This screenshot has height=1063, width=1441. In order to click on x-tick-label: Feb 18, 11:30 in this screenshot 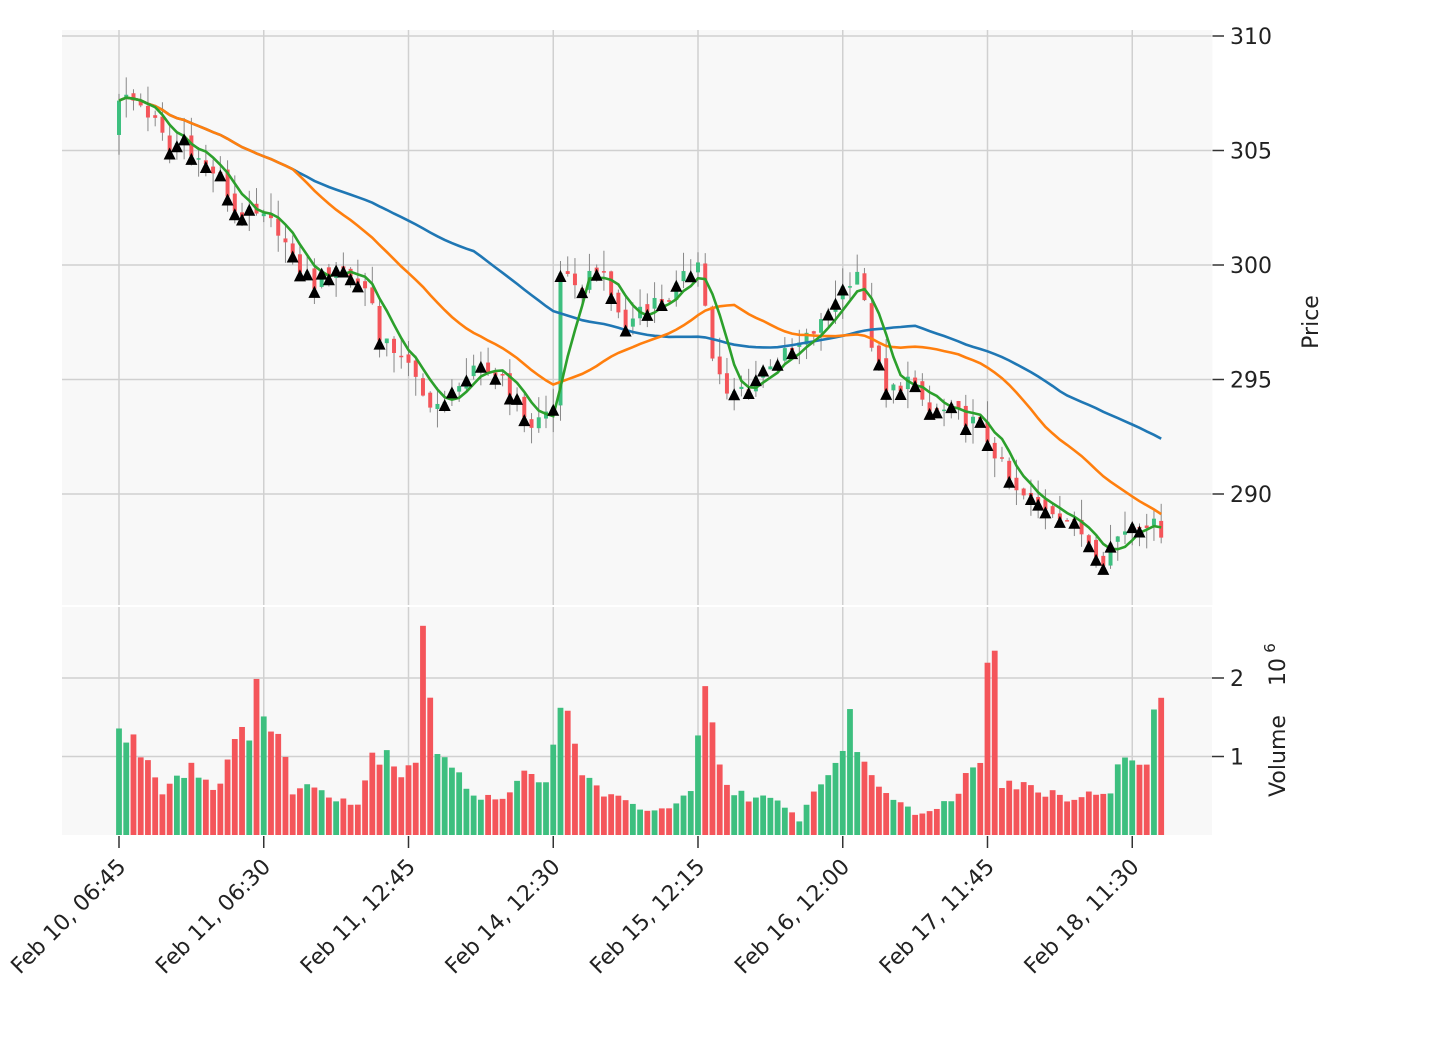, I will do `click(1082, 917)`.